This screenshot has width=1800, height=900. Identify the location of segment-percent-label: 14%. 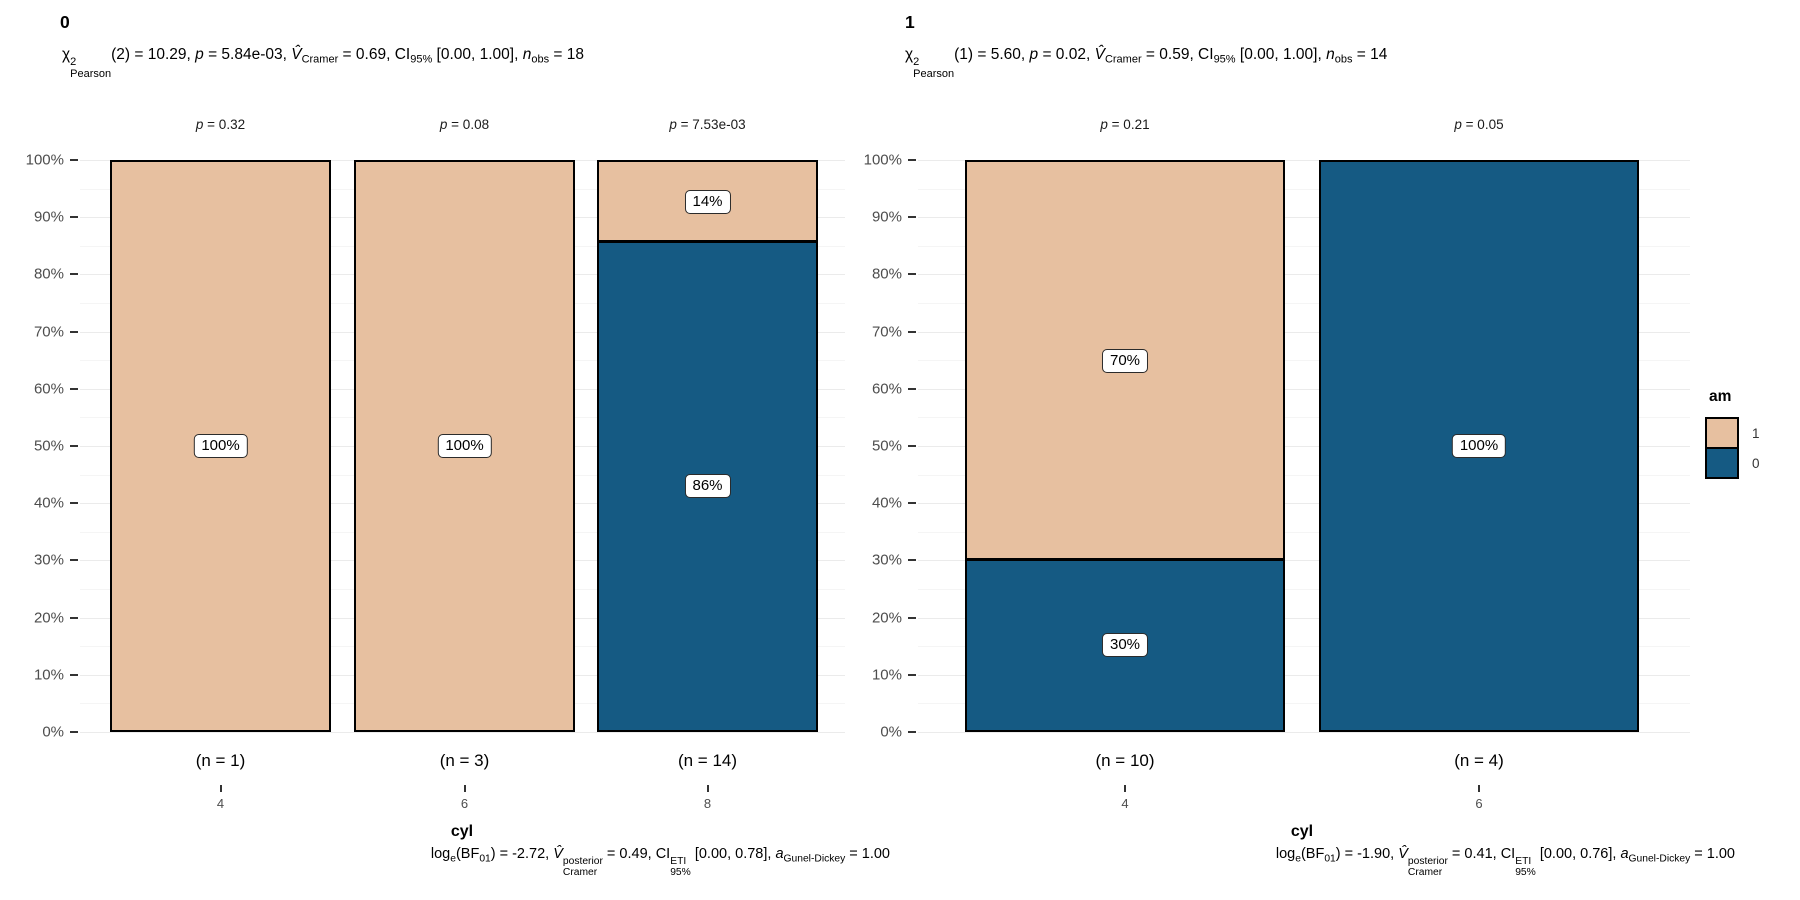
(707, 201).